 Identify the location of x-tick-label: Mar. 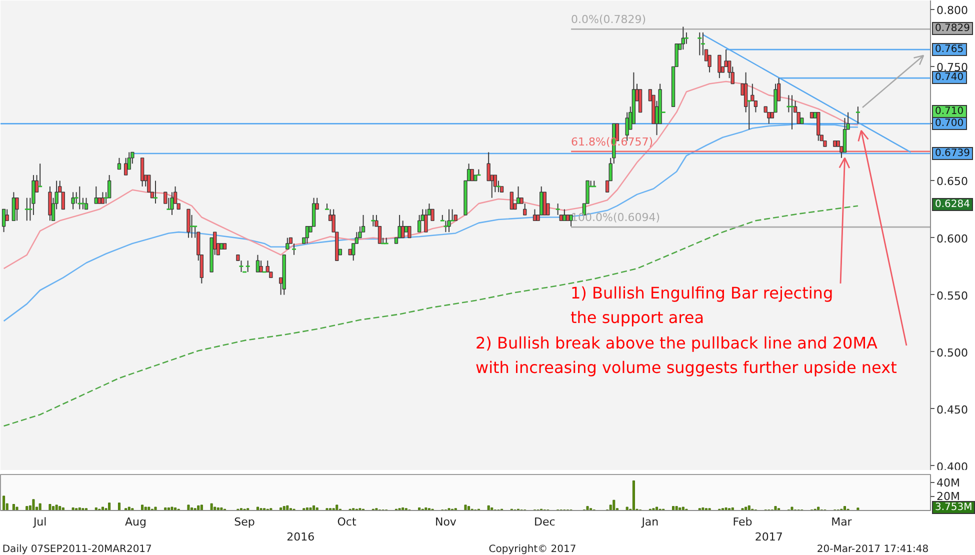
(841, 522).